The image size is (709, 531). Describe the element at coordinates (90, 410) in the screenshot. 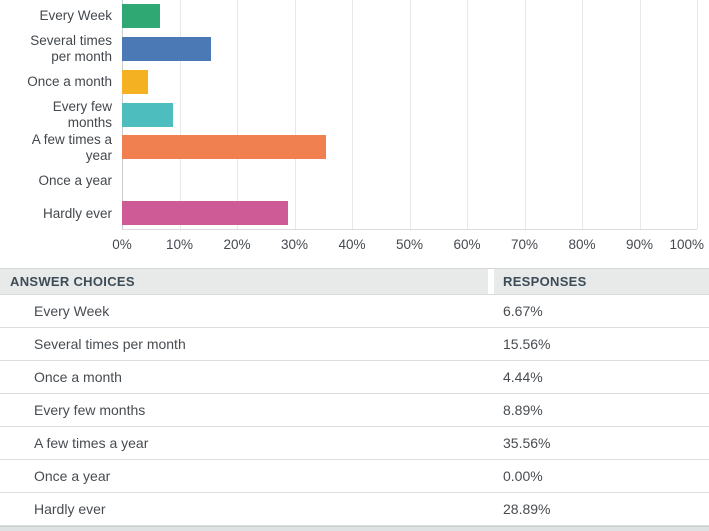

I see `answer-cell: Every few months` at that location.